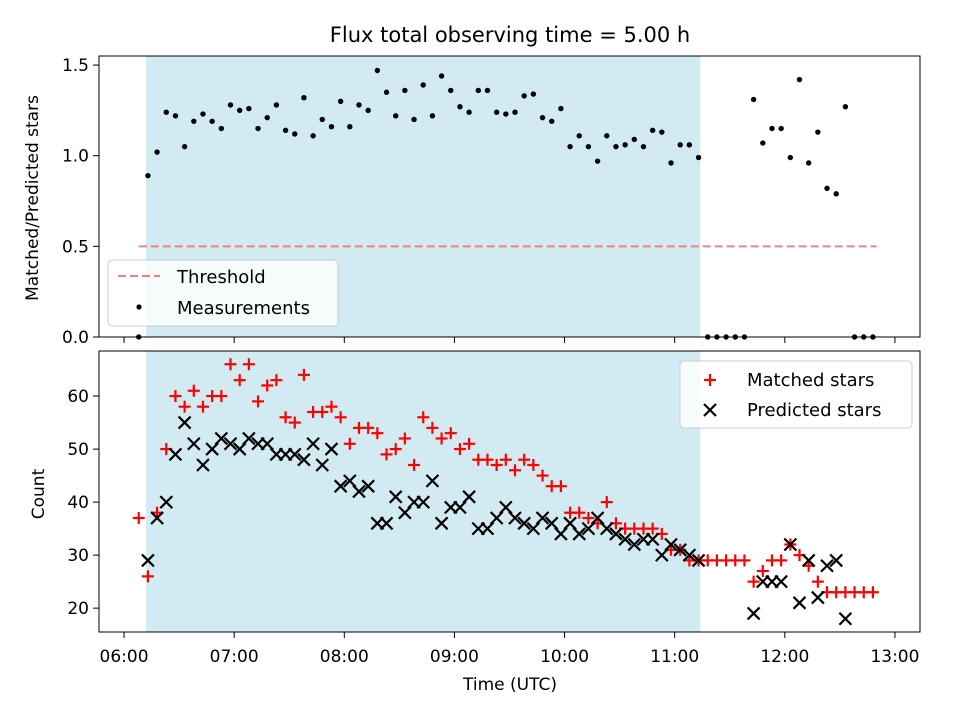 The image size is (960, 720). I want to click on legend-predicted-swatch, so click(710, 410).